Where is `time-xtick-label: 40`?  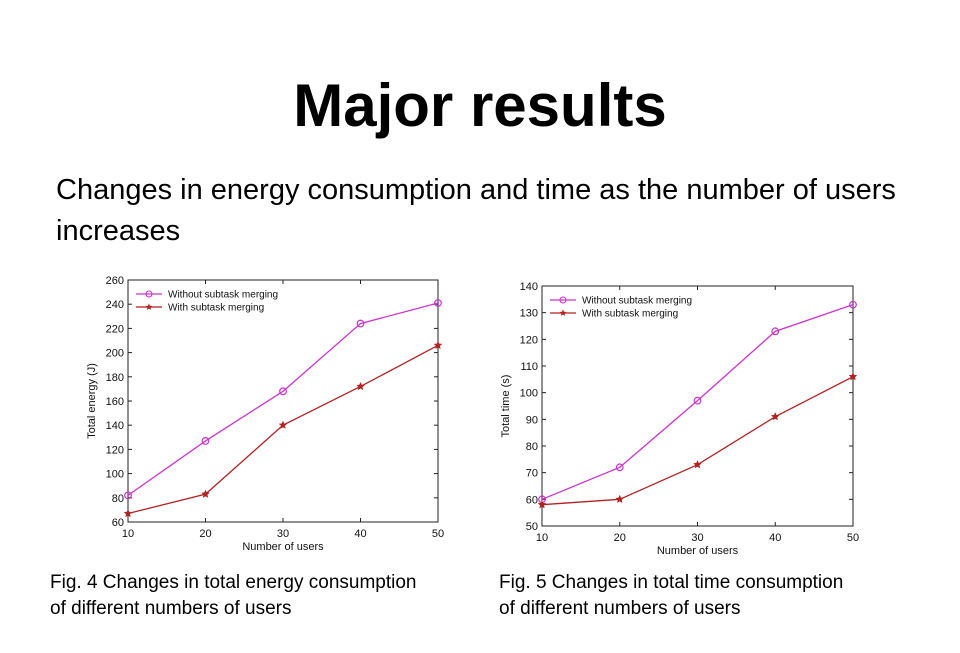
time-xtick-label: 40 is located at coordinates (775, 538).